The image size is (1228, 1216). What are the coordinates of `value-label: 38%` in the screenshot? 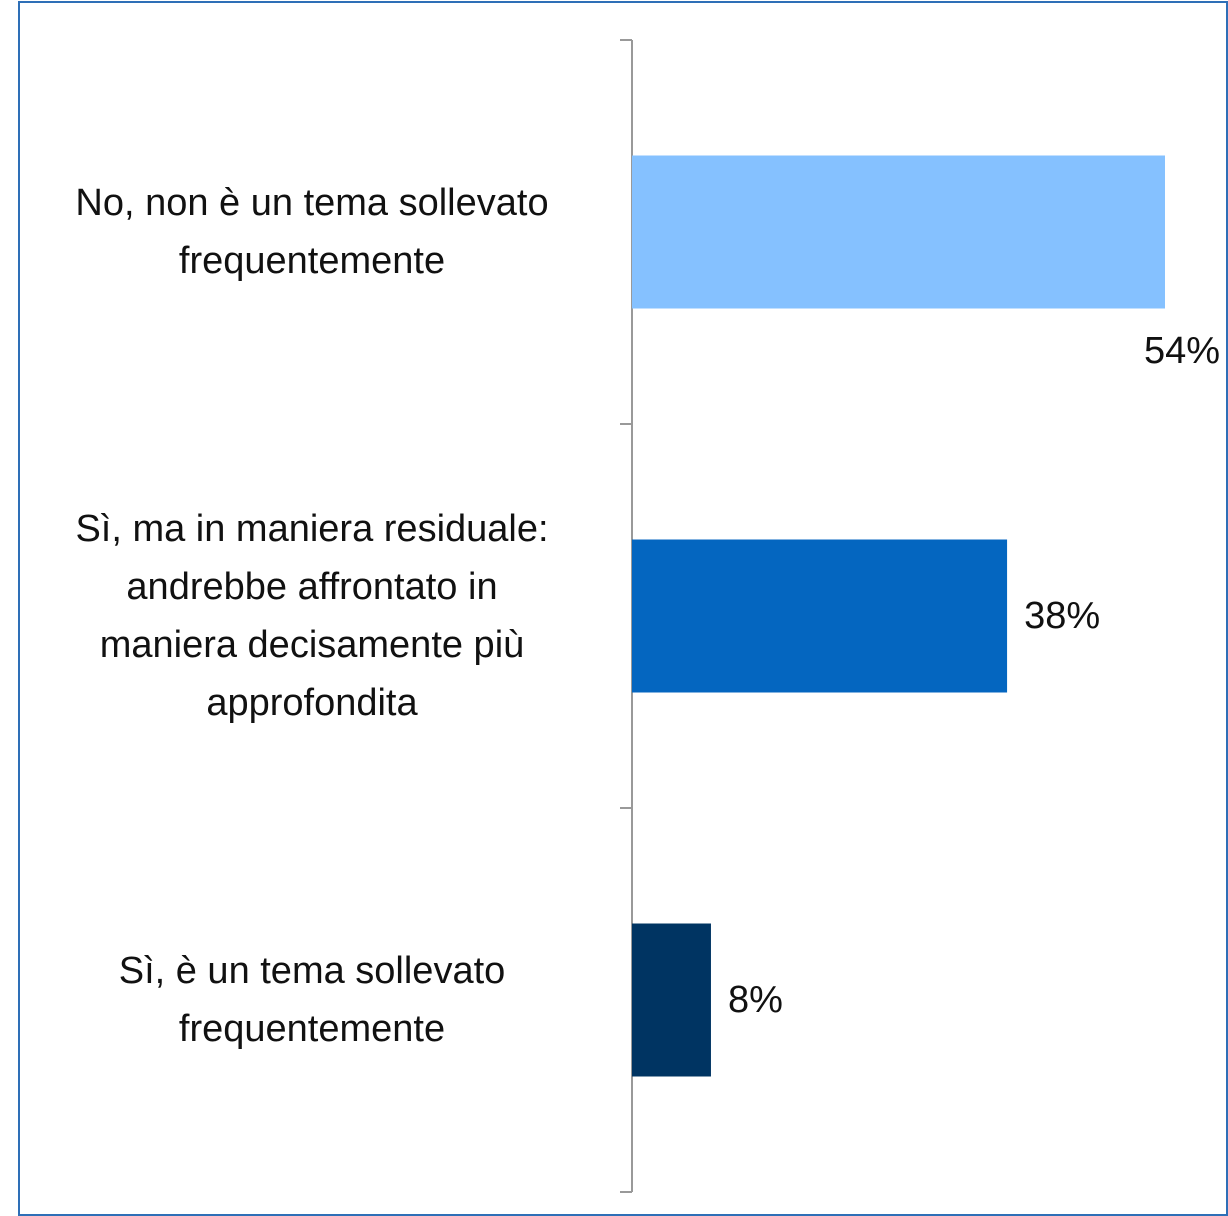 It's located at (1062, 616).